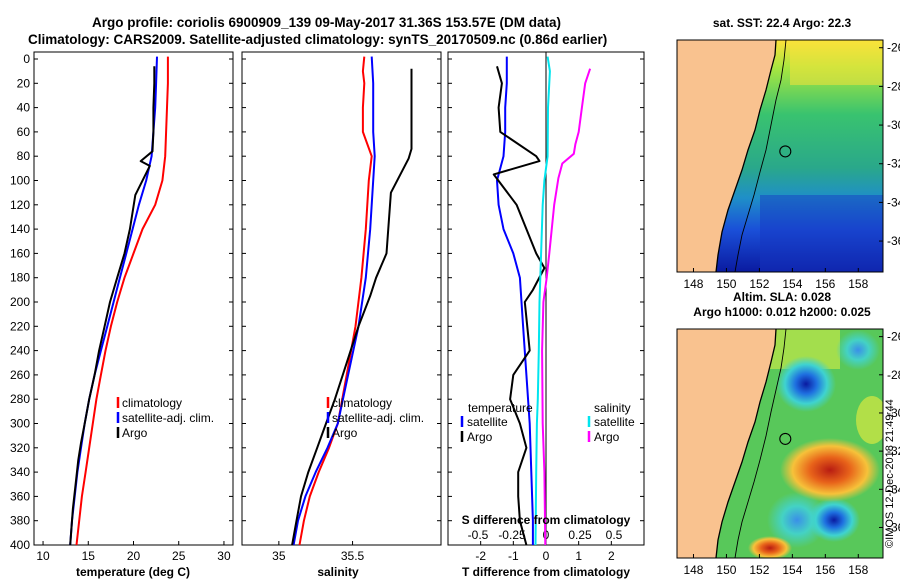  What do you see at coordinates (480, 556) in the screenshot?
I see `x-tick-label: -2` at bounding box center [480, 556].